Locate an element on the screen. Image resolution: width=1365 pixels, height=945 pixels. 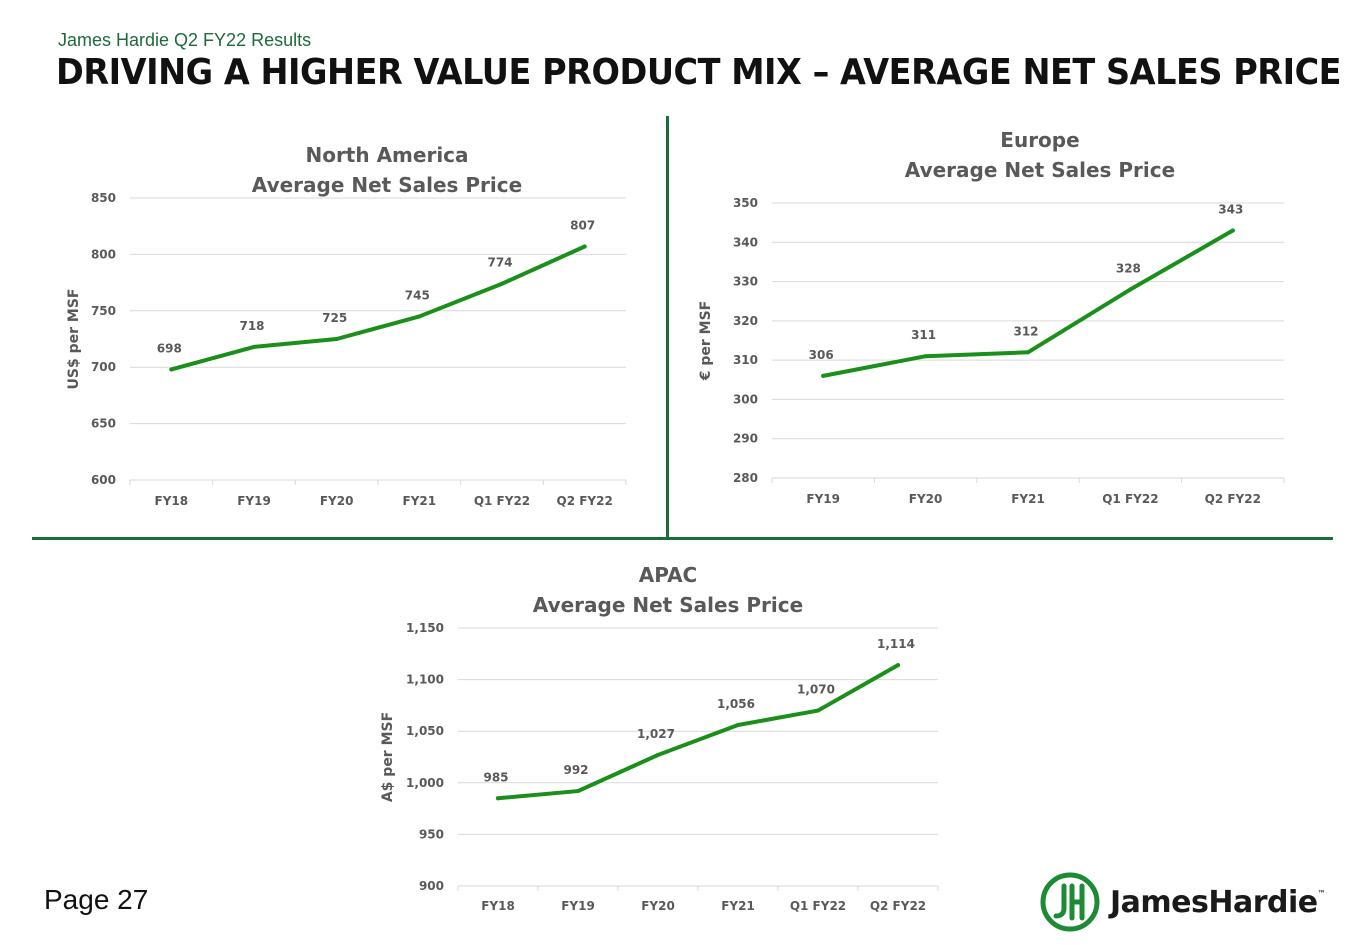
y-tick-label: 320 is located at coordinates (745, 321).